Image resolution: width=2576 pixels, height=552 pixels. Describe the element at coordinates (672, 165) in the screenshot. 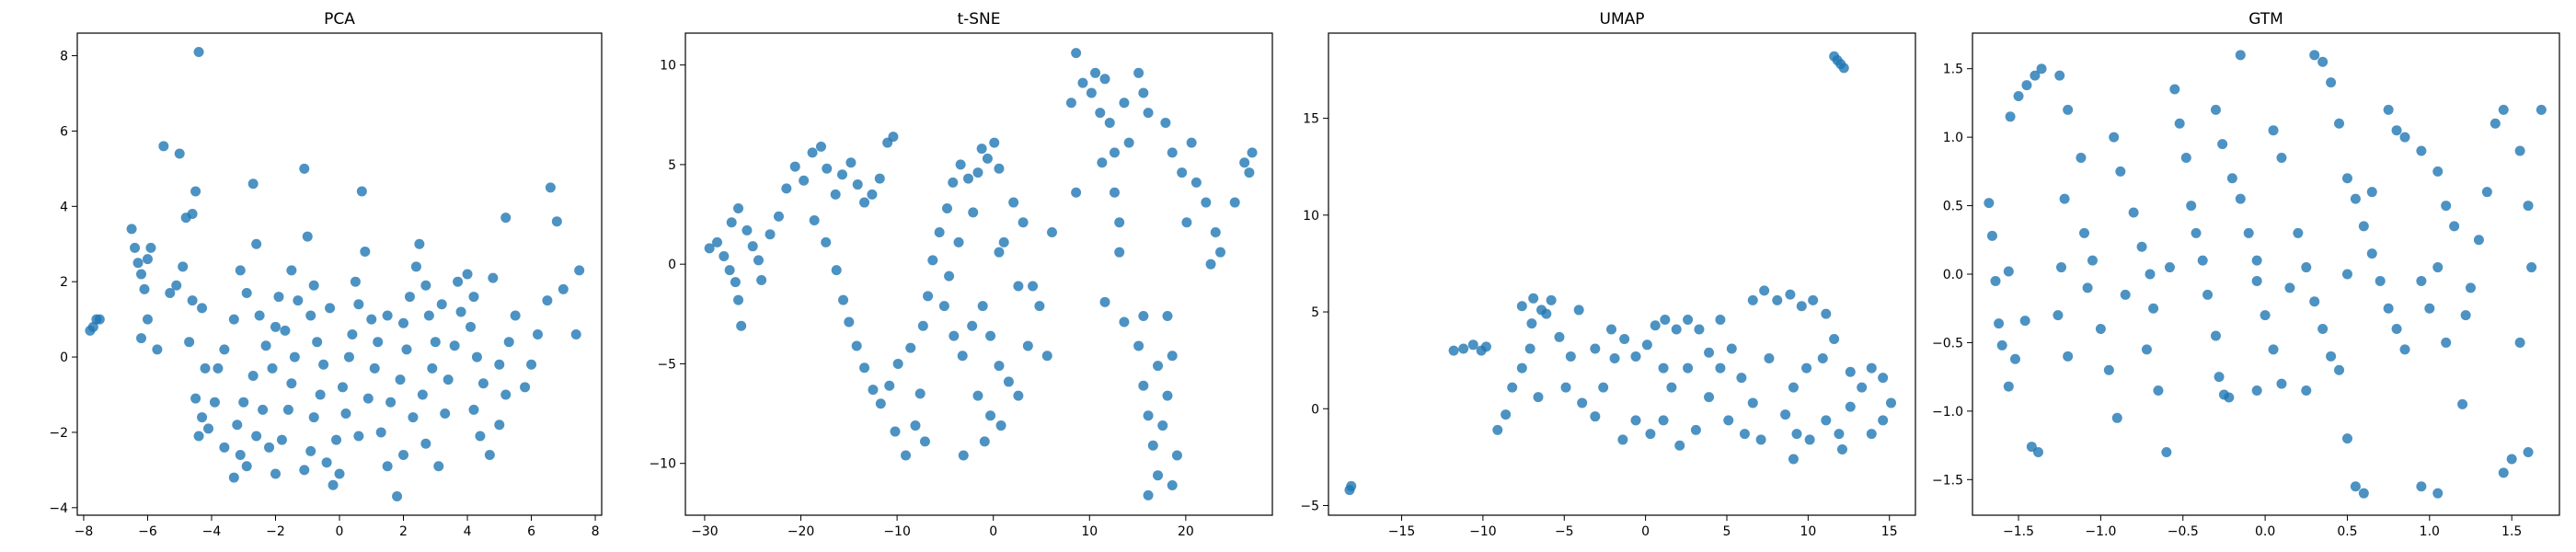

I see `y-tick-label: 5` at that location.